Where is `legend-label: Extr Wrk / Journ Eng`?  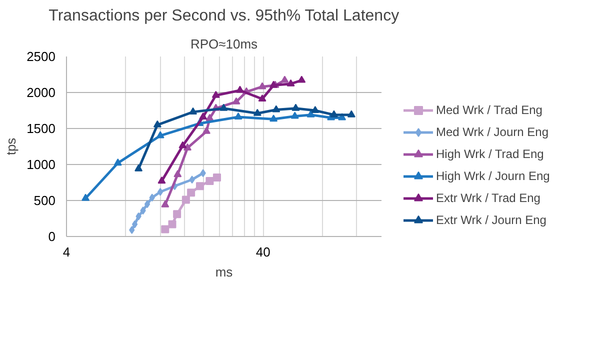 legend-label: Extr Wrk / Journ Eng is located at coordinates (491, 220).